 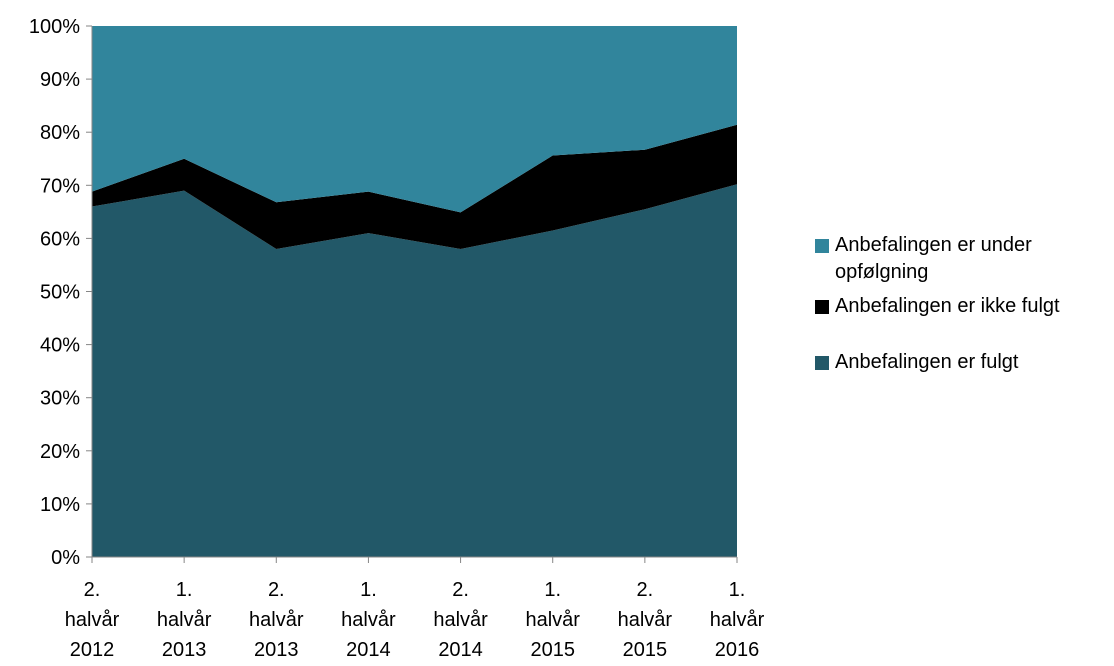 What do you see at coordinates (60, 186) in the screenshot?
I see `y-tick-label: 70%` at bounding box center [60, 186].